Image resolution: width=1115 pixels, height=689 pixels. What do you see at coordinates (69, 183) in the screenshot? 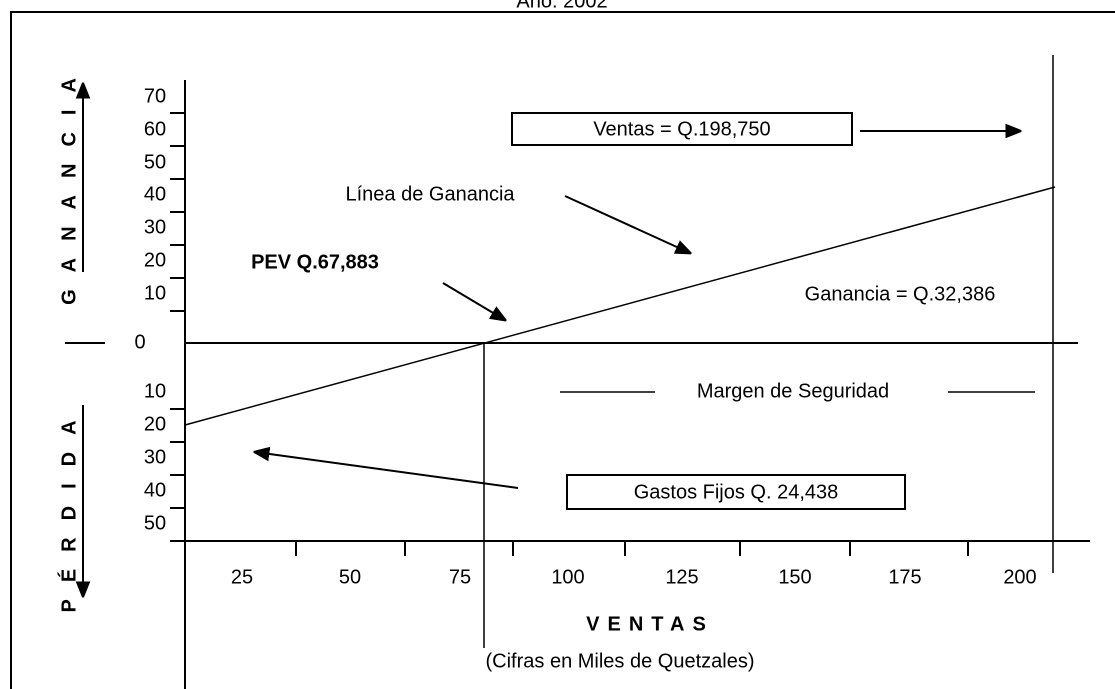
I see `ganancia-label: GANANCIA` at bounding box center [69, 183].